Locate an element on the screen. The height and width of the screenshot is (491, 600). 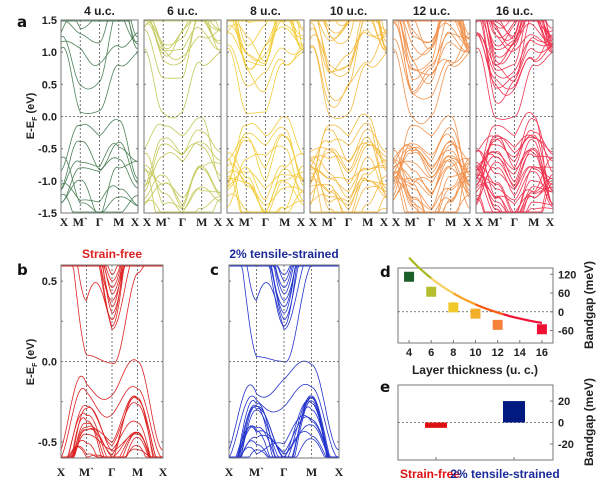
panel-d-plot: 4 6 8 10 12 14 16 120 60 0 -60 is located at coordinates (487, 307).